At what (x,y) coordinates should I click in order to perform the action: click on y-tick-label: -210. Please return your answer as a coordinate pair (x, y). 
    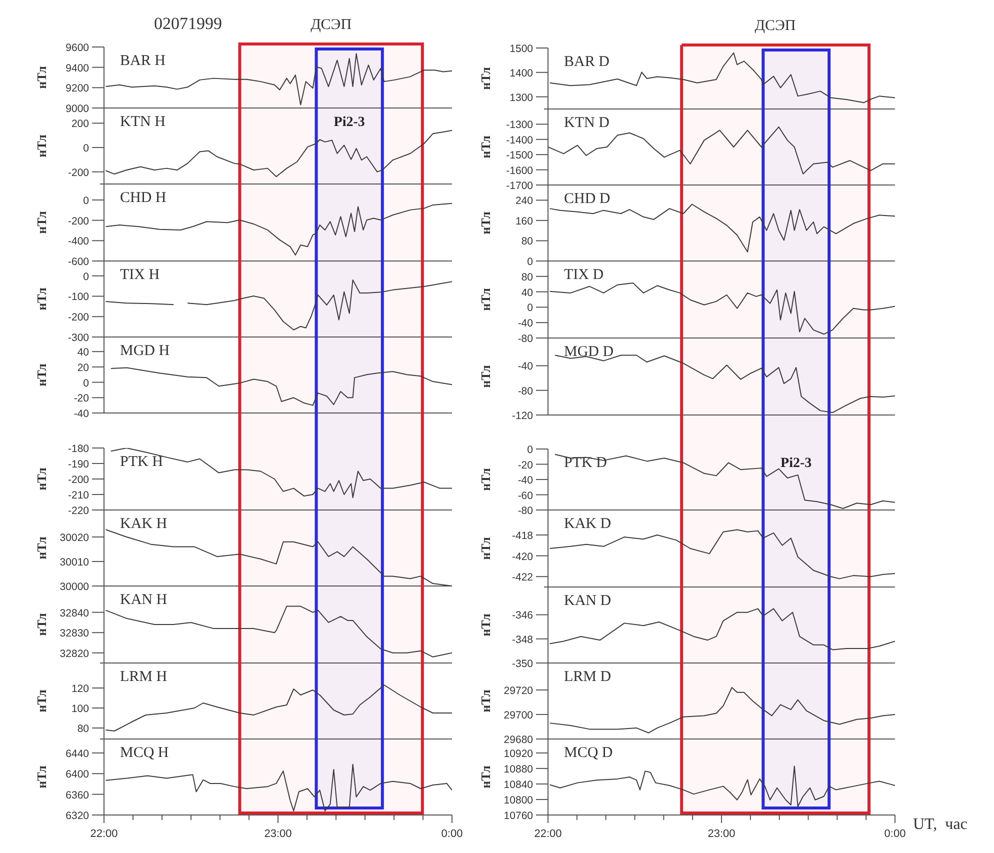
    Looking at the image, I should click on (79, 496).